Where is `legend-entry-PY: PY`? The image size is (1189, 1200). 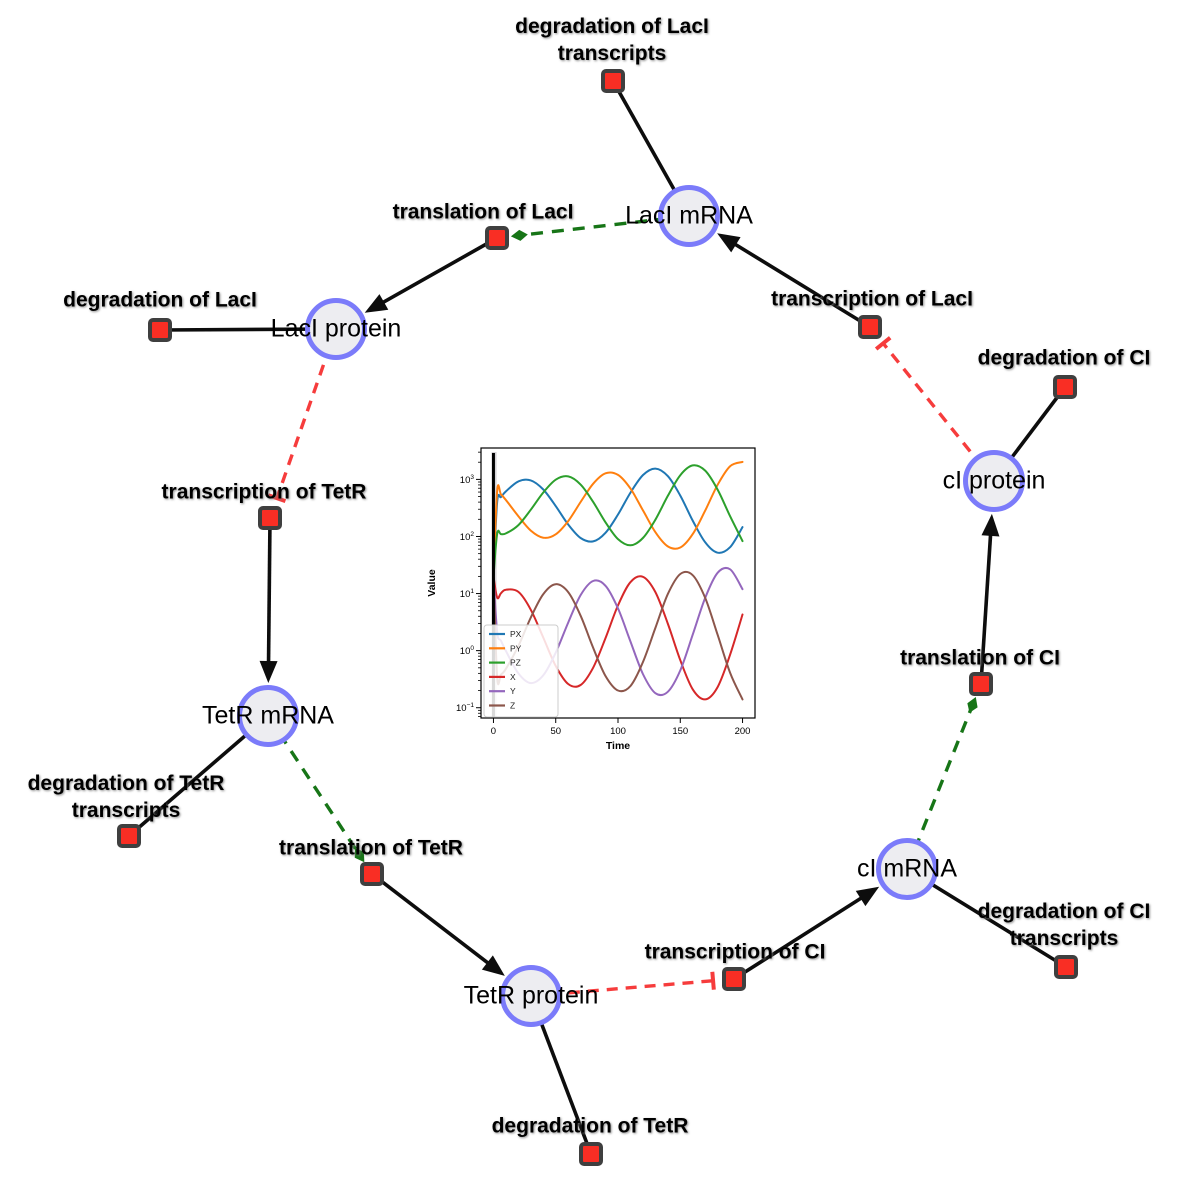
legend-entry-PY: PY is located at coordinates (516, 648).